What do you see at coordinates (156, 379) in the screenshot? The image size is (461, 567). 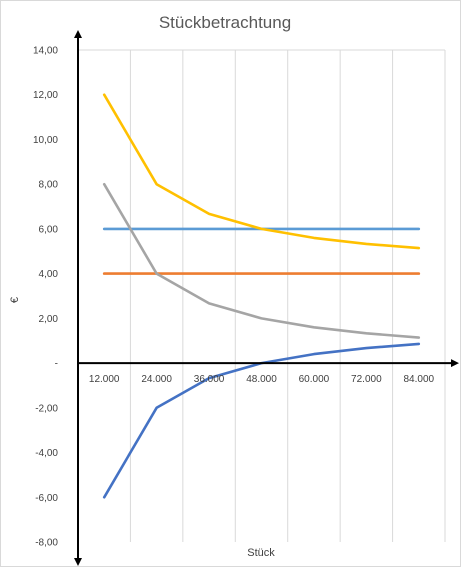 I see `x-tick-label: 24.000` at bounding box center [156, 379].